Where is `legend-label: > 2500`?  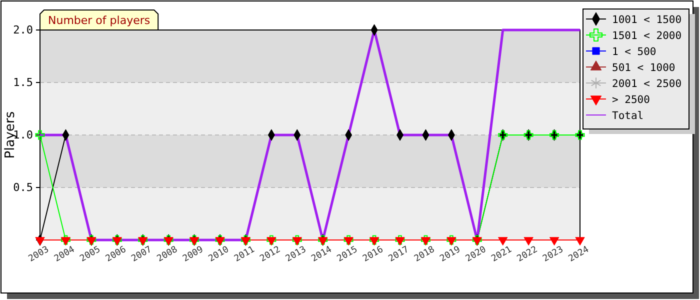
legend-label: > 2500 is located at coordinates (631, 100).